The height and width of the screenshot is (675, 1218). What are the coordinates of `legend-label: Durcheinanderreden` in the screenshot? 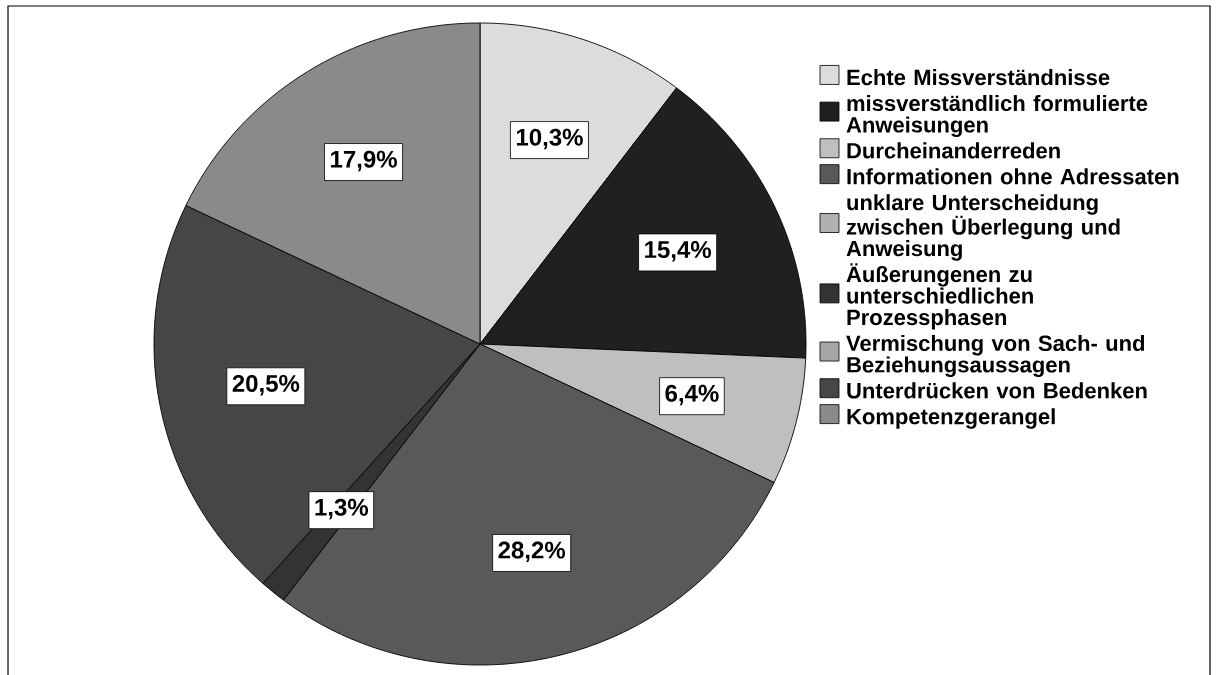 It's located at (953, 150).